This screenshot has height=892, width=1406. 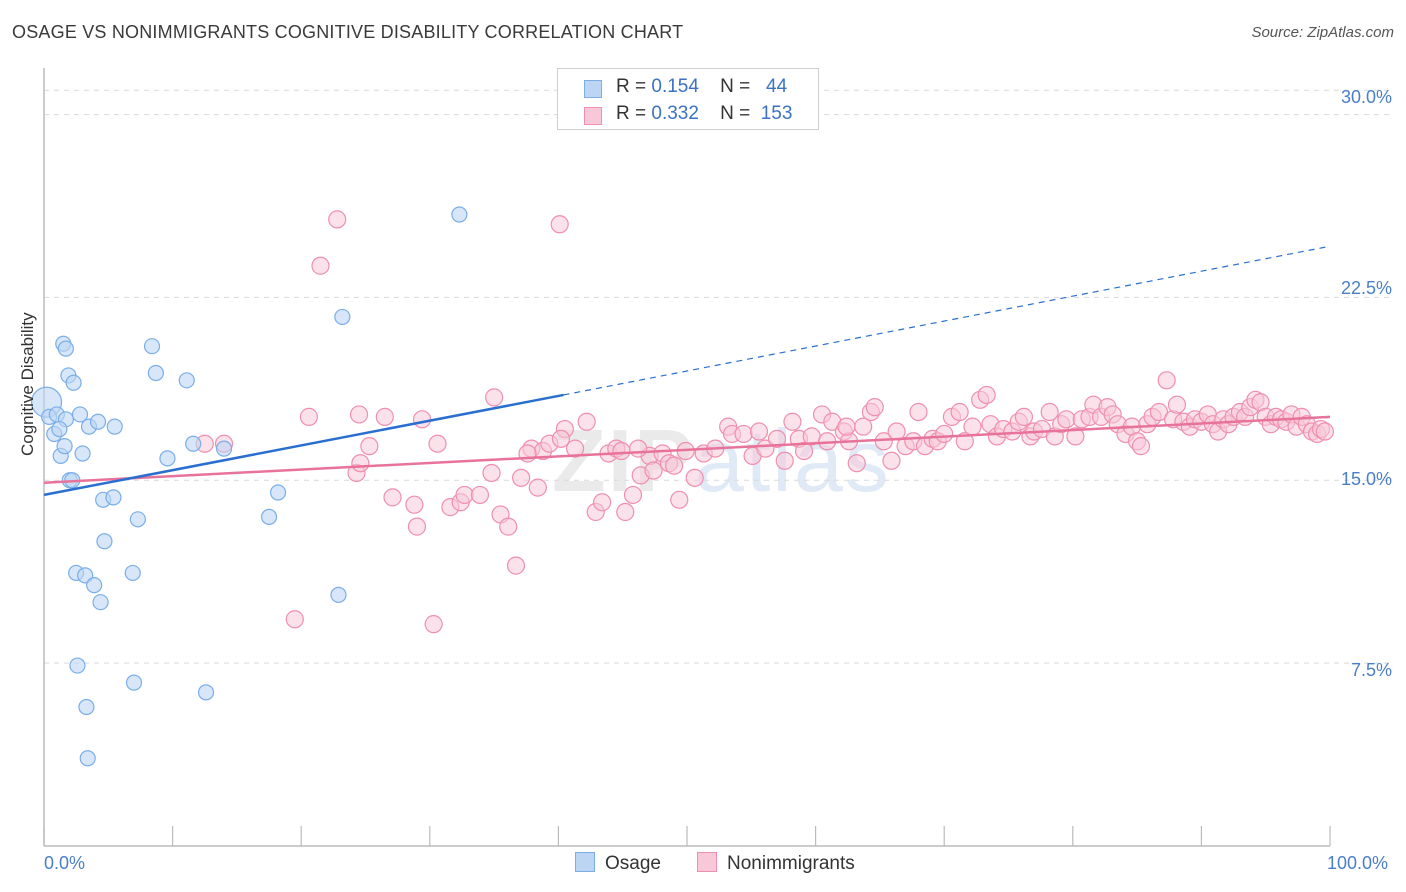 I want to click on bottom-legend-osage: Osage, so click(x=618, y=863).